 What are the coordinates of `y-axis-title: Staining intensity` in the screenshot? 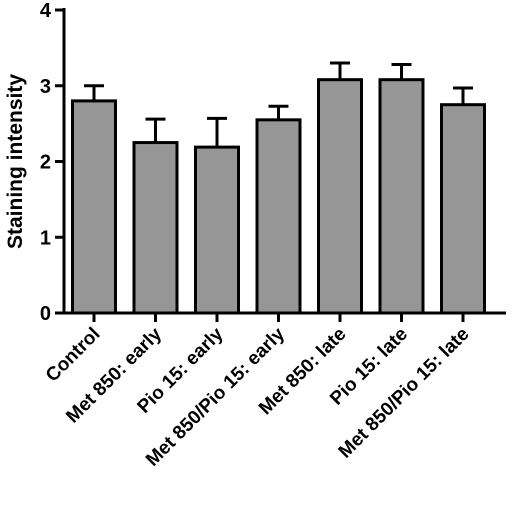 It's located at (15, 161).